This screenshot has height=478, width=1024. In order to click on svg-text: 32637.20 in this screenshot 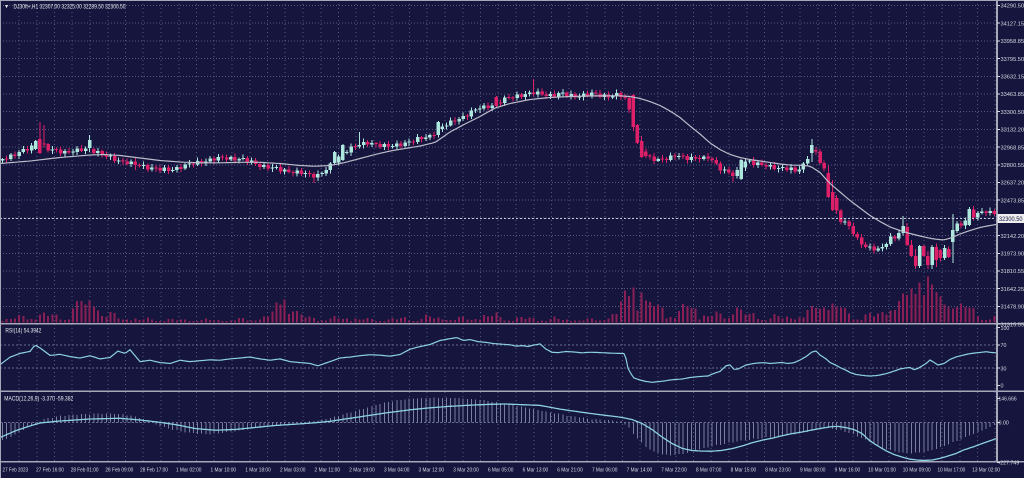, I will do `click(1012, 184)`.